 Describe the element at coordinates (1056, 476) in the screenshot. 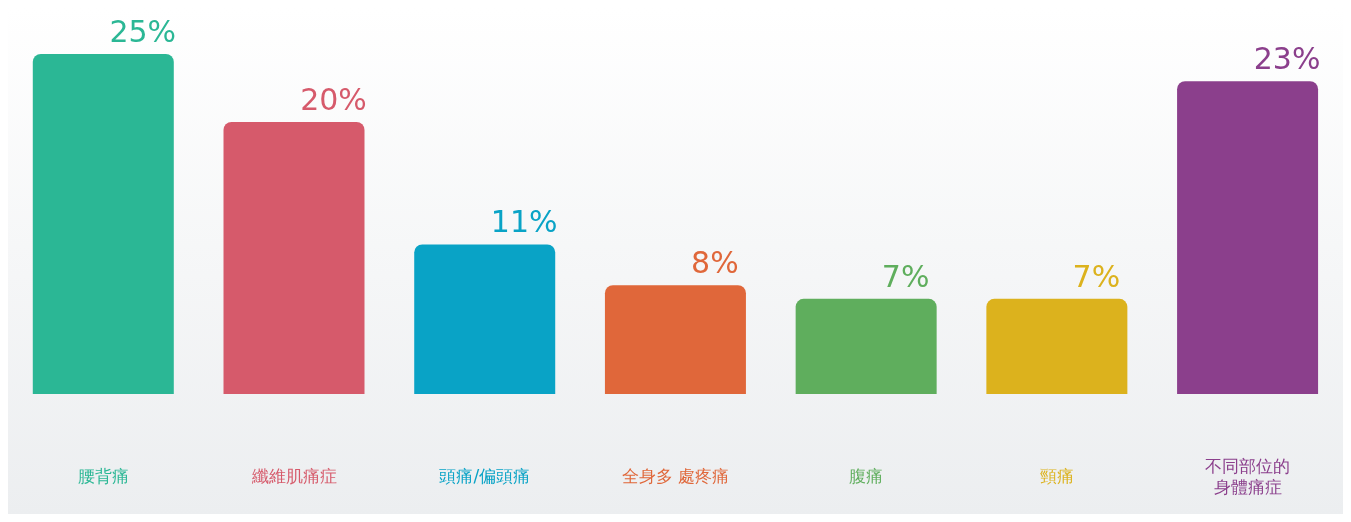

I see `x-tick-label: 頸痛` at that location.